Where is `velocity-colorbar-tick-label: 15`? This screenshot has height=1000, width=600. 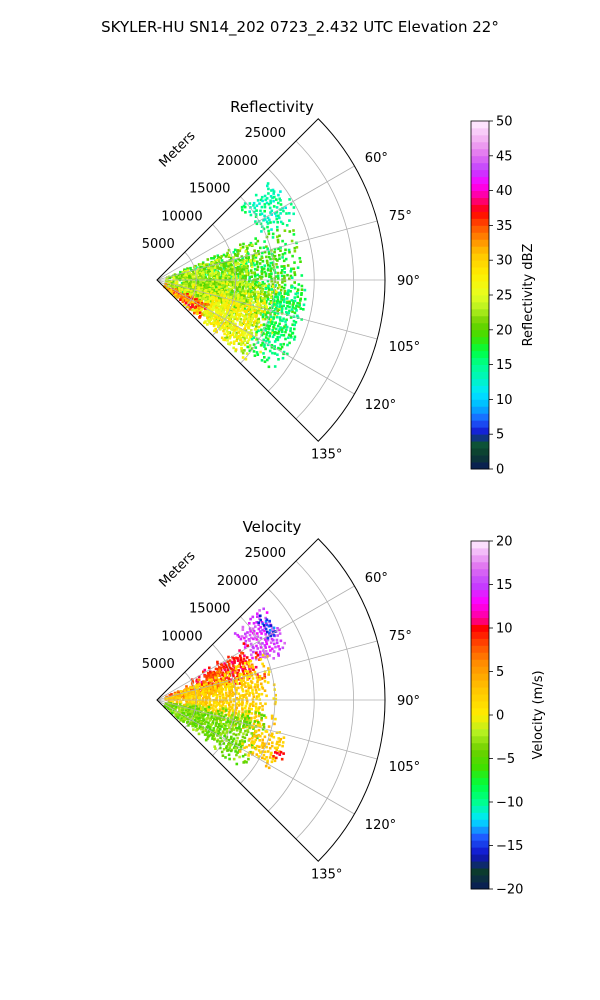
velocity-colorbar-tick-label: 15 is located at coordinates (504, 585).